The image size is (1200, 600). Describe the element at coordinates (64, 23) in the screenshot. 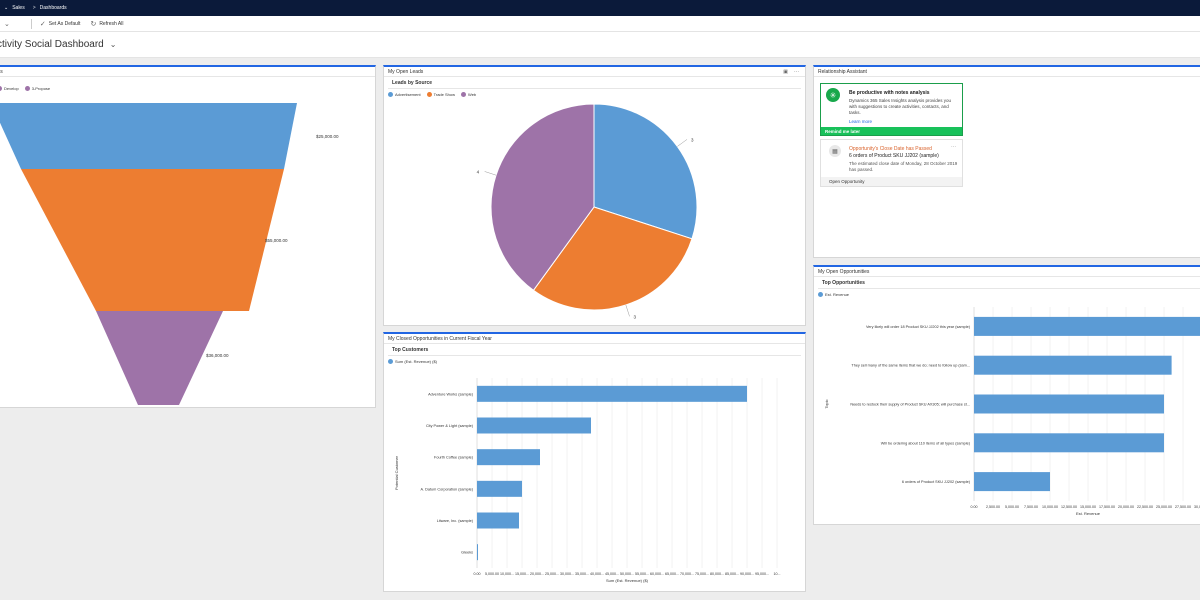

I see `set-as-default-label: Set As Default` at that location.